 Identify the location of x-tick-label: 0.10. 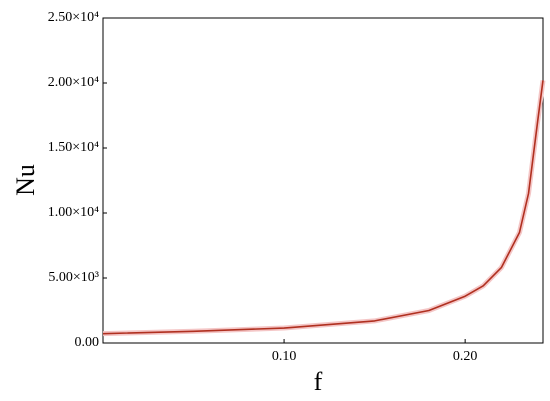
(284, 356).